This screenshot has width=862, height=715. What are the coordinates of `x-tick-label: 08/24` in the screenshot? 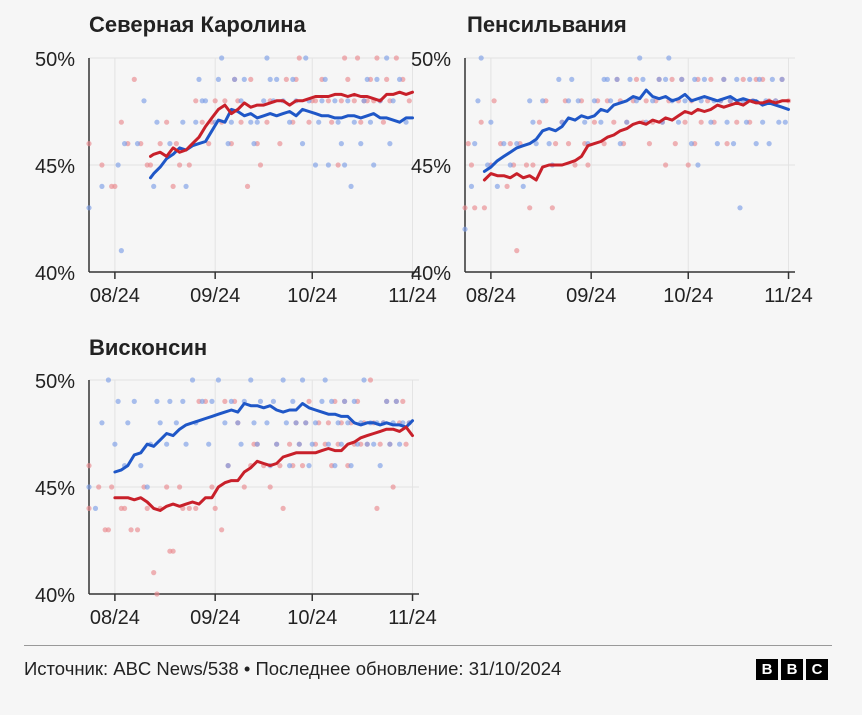 It's located at (491, 296).